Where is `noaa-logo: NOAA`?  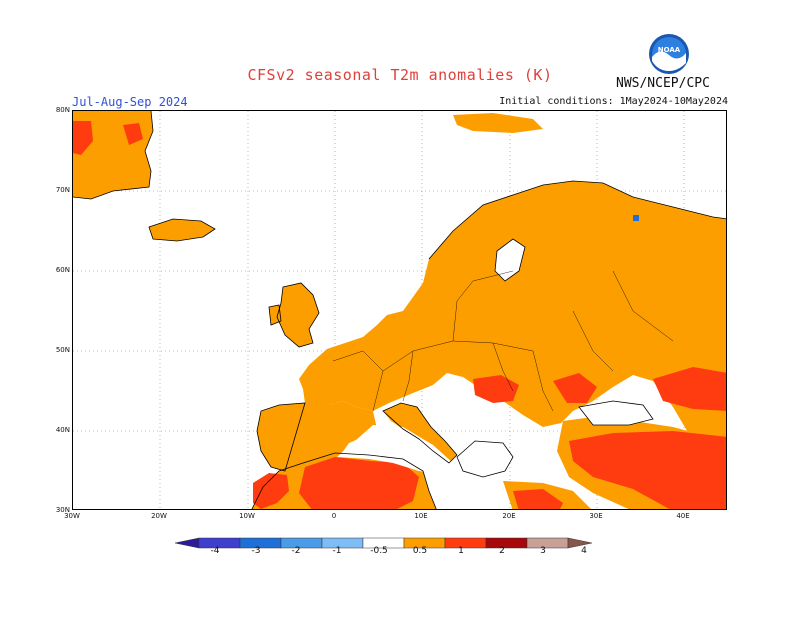
noaa-logo: NOAA is located at coordinates (669, 54).